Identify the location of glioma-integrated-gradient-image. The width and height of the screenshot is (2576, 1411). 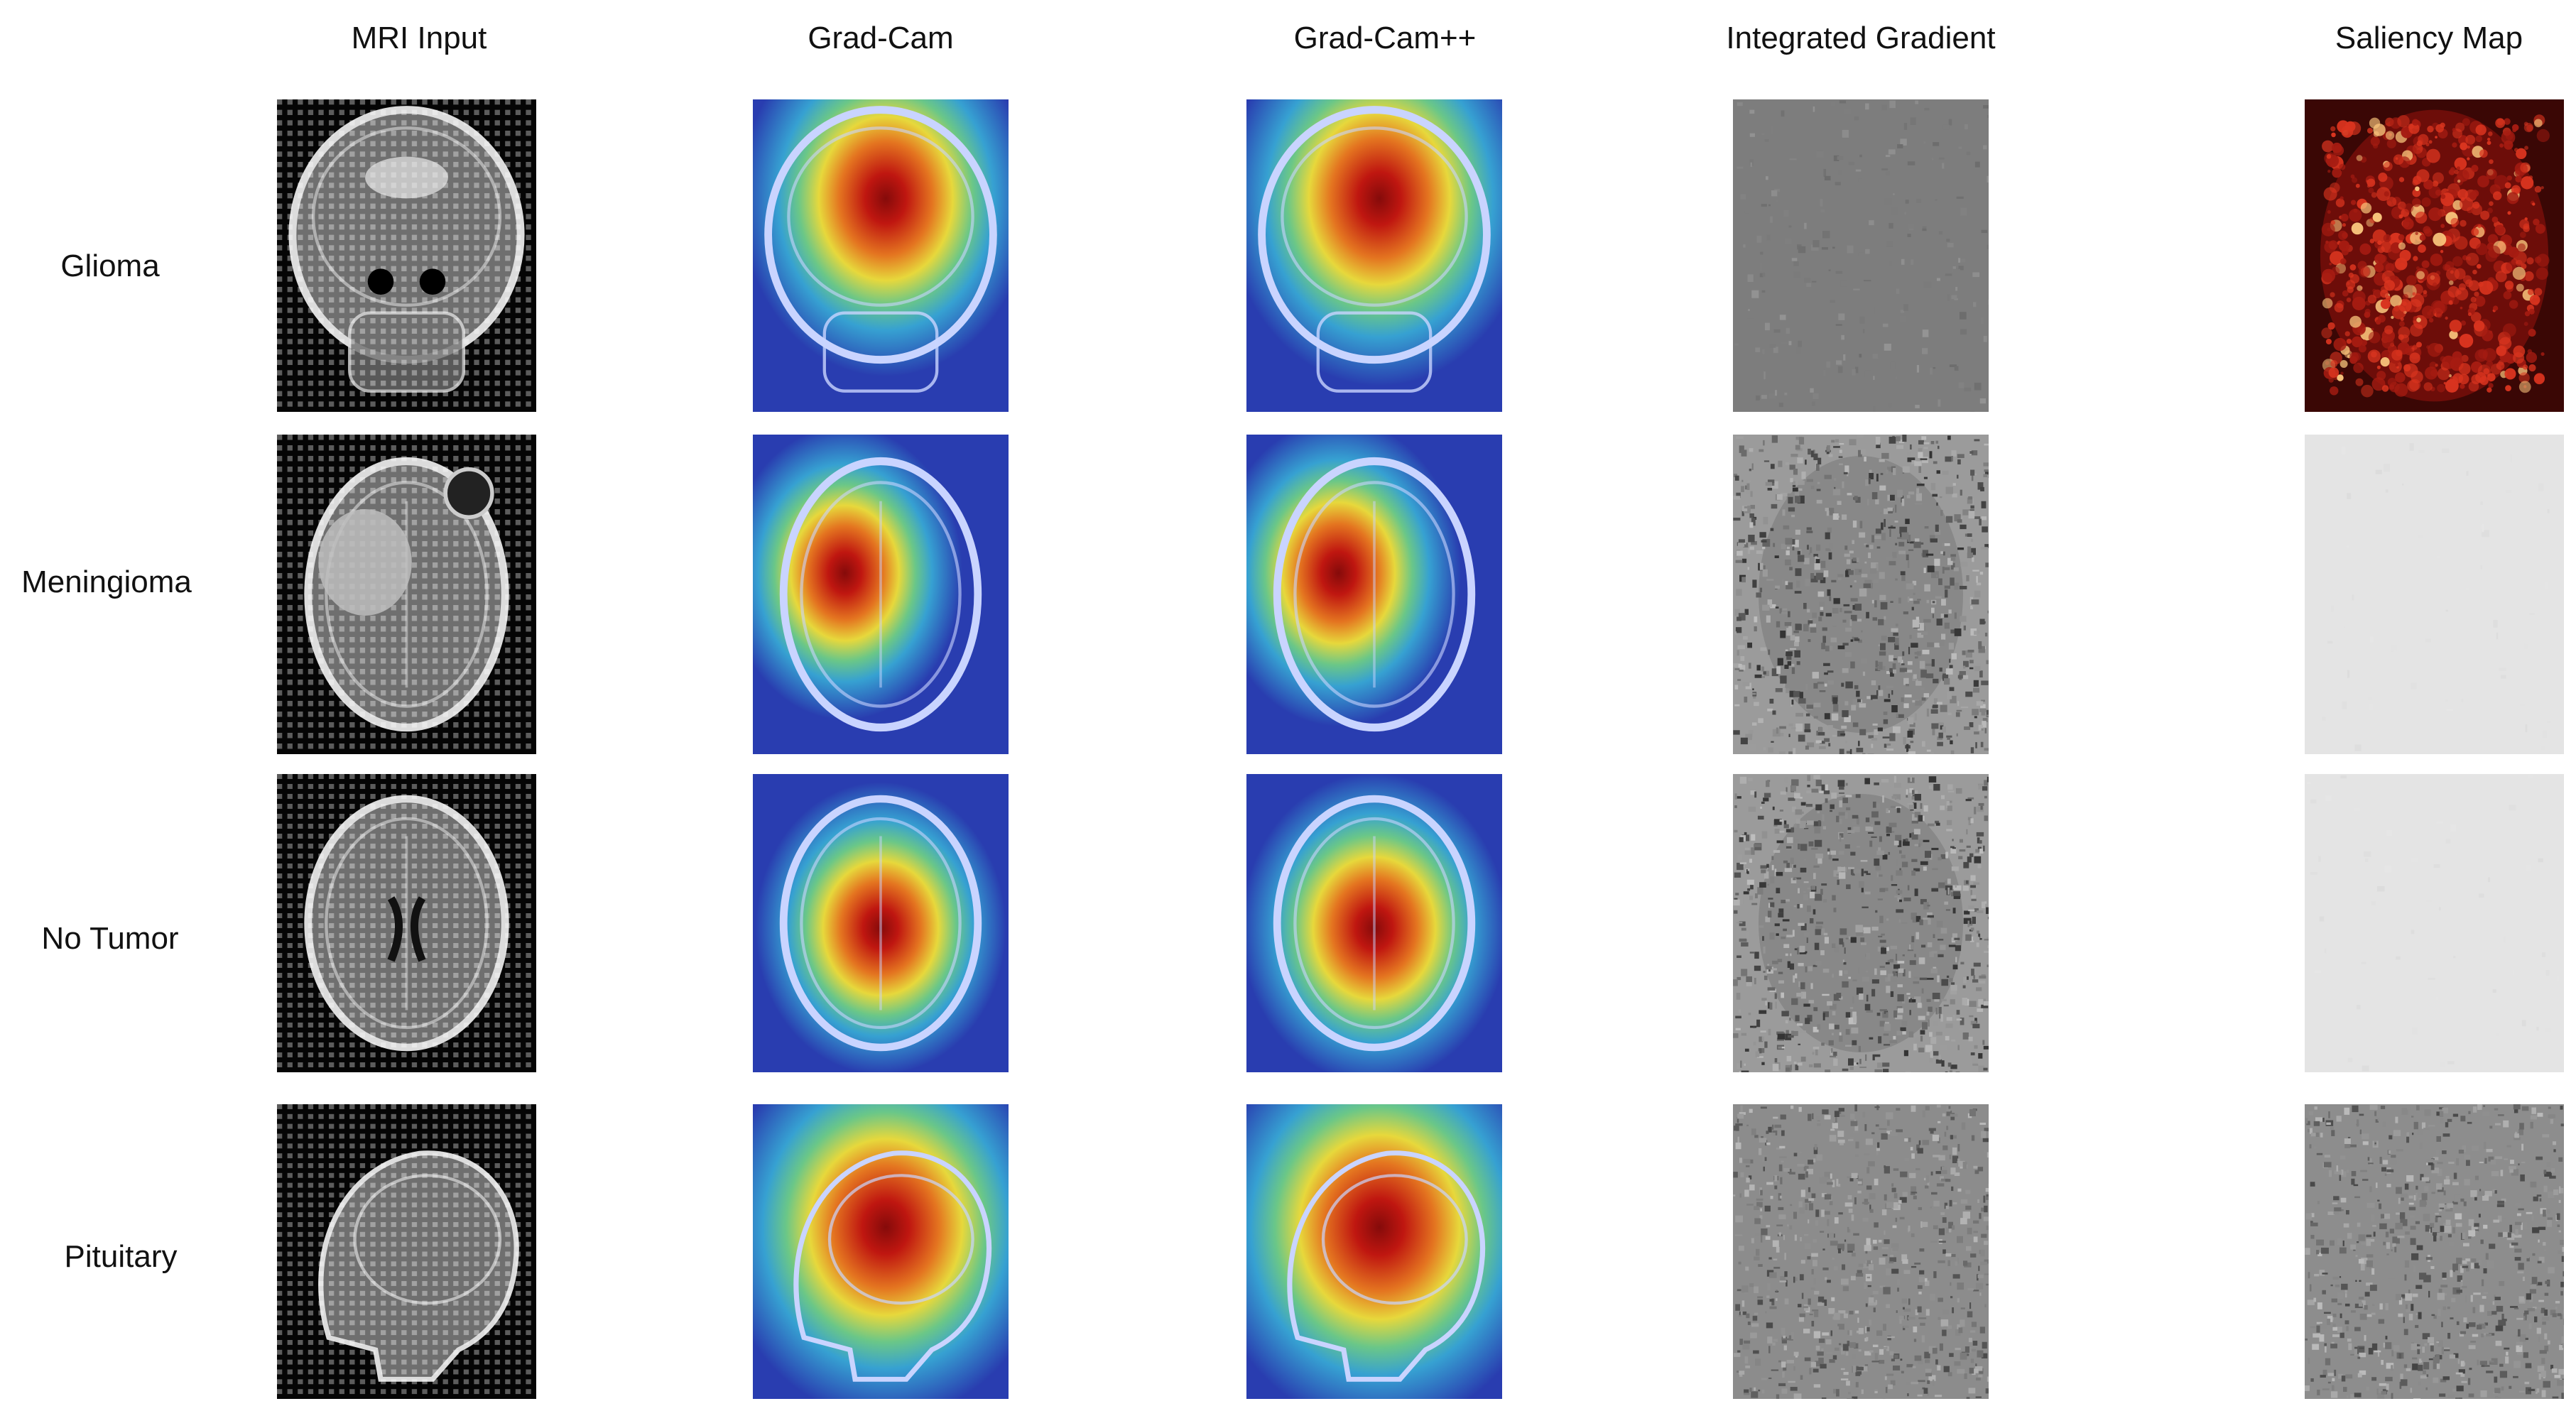
(1861, 255).